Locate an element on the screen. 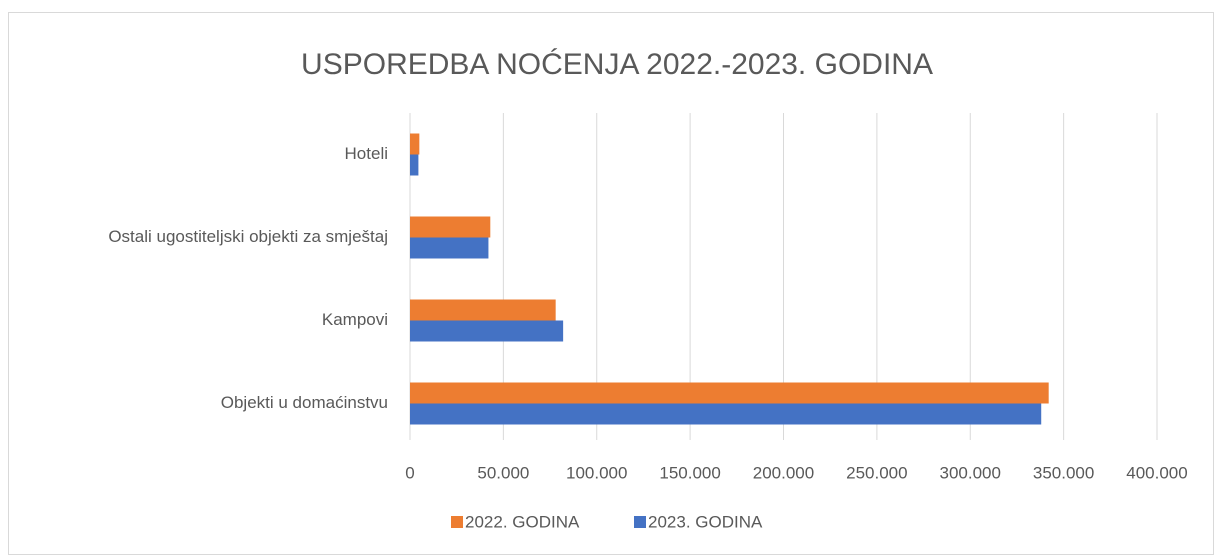 The width and height of the screenshot is (1215, 556). x-tick-label: 350.000 is located at coordinates (1063, 472).